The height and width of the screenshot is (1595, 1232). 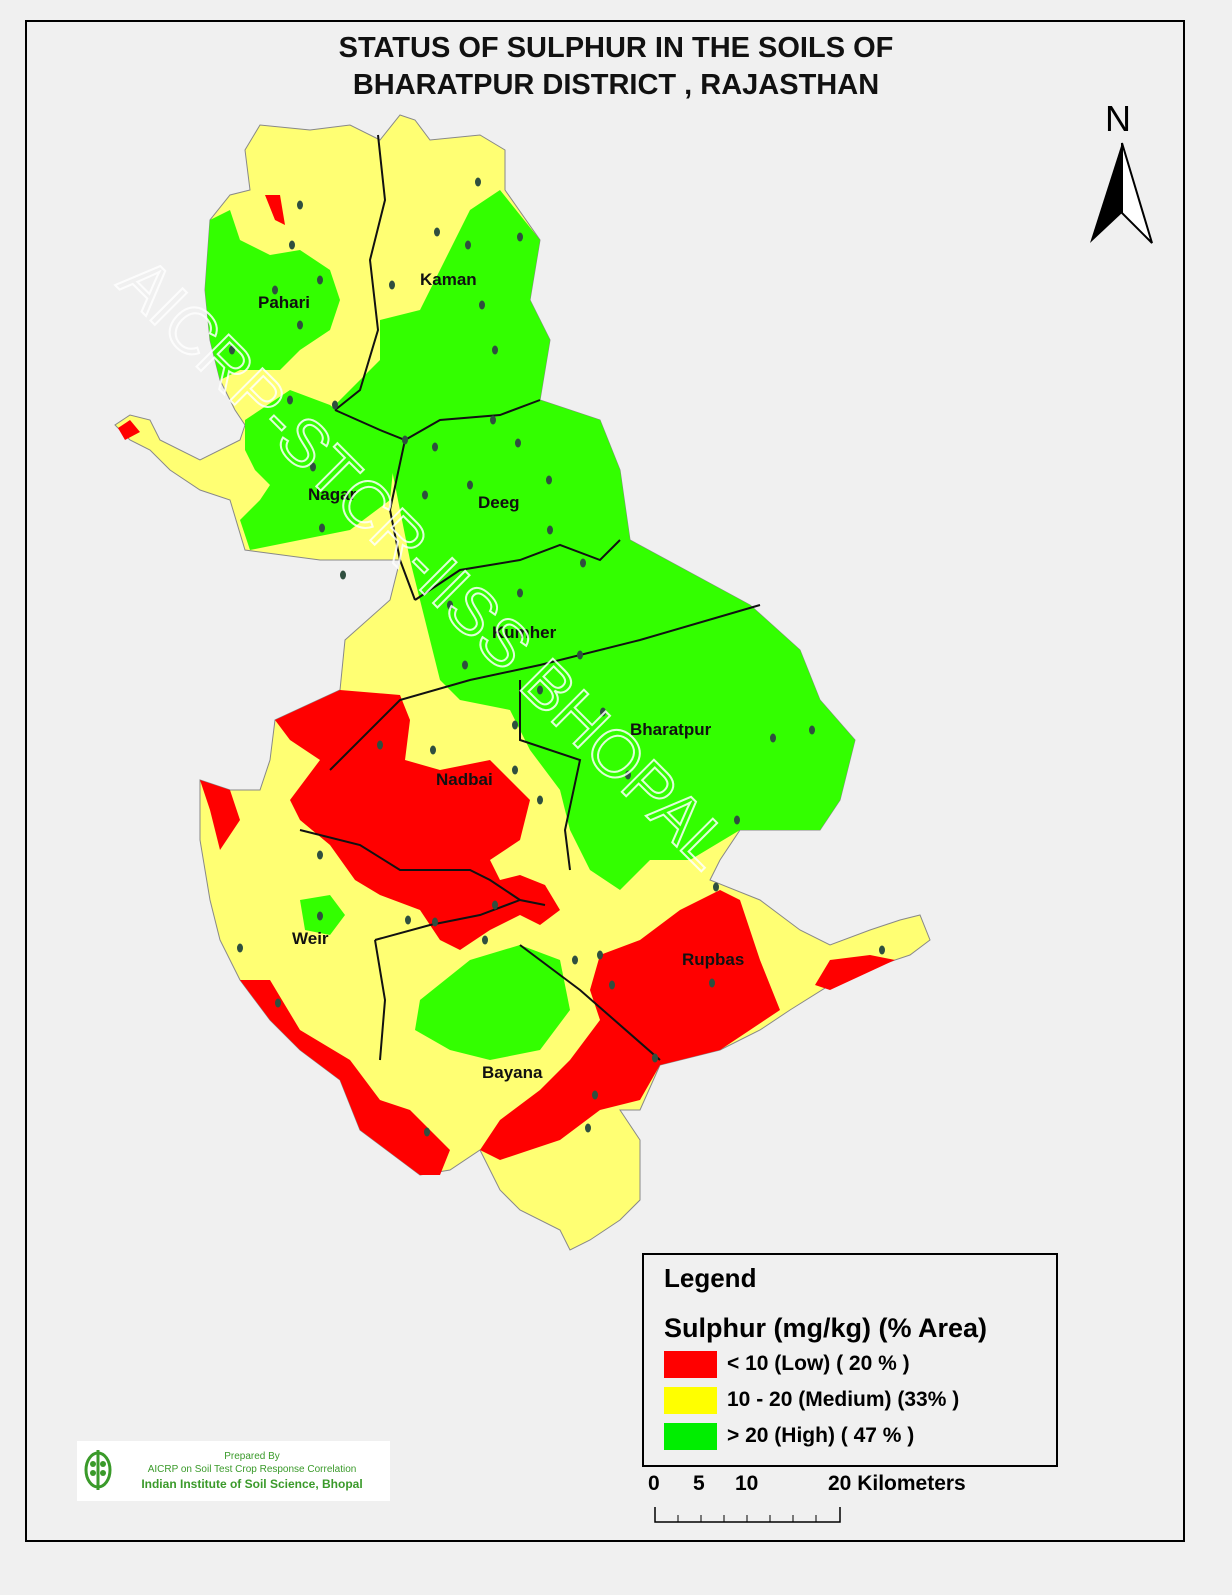 I want to click on scale-tick-10: 10, so click(x=747, y=1483).